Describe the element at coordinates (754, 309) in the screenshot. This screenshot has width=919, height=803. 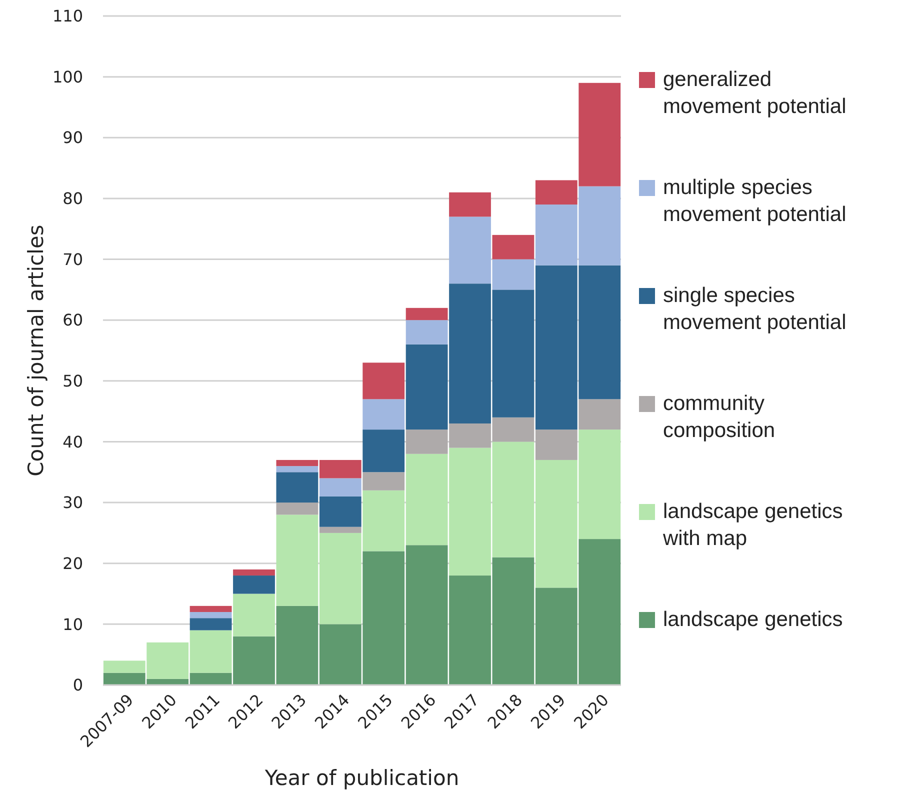
I see `legend-label: single species movement potential` at that location.